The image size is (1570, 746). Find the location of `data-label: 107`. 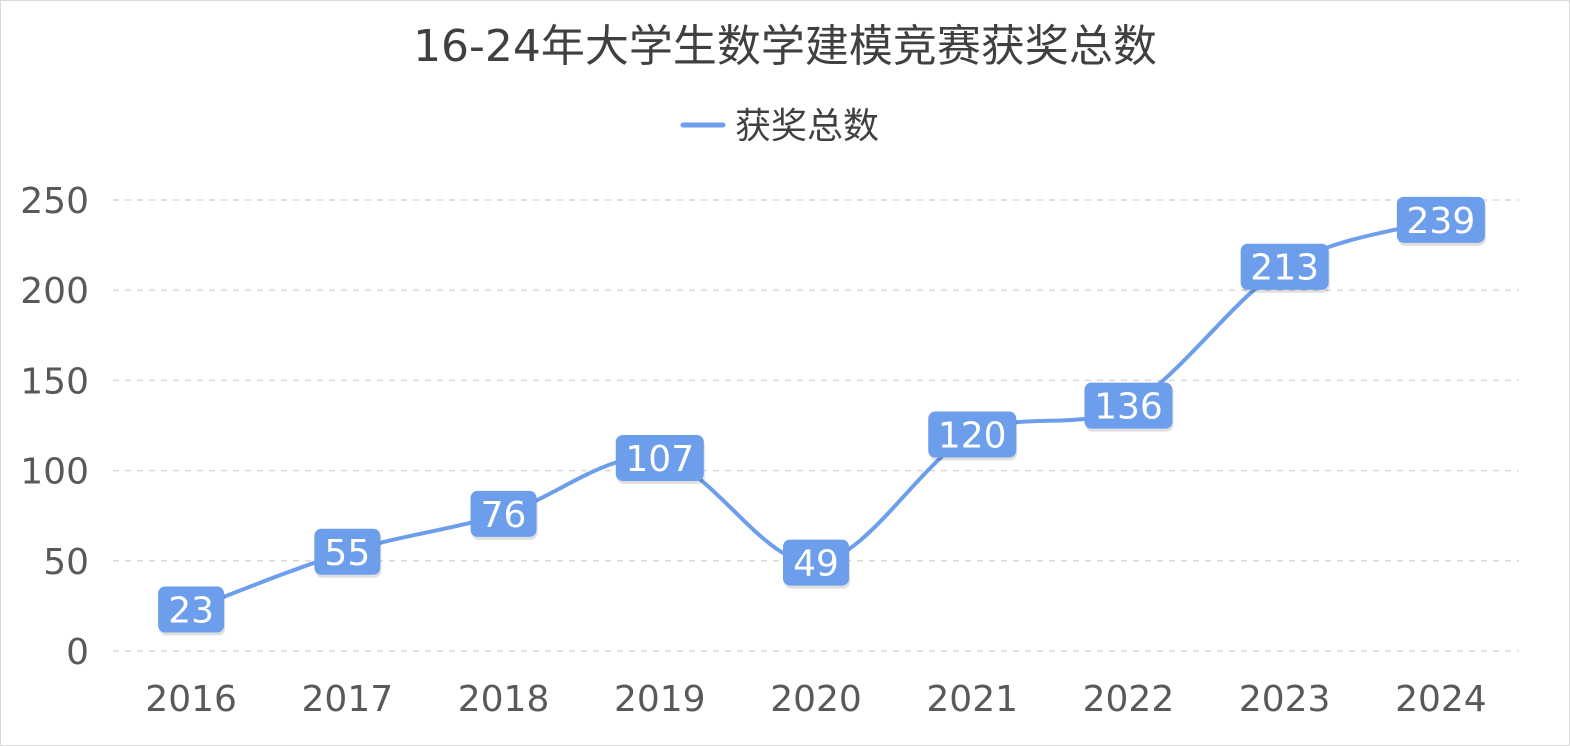

data-label: 107 is located at coordinates (660, 459).